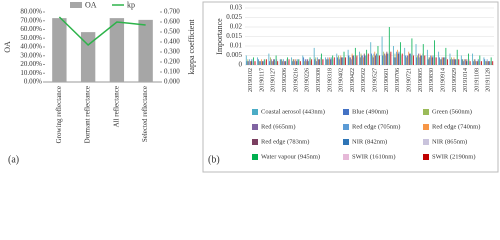 This screenshot has height=240, width=500. What do you see at coordinates (116, 106) in the screenshot?
I see `x-tick-label: All reflectance` at bounding box center [116, 106].